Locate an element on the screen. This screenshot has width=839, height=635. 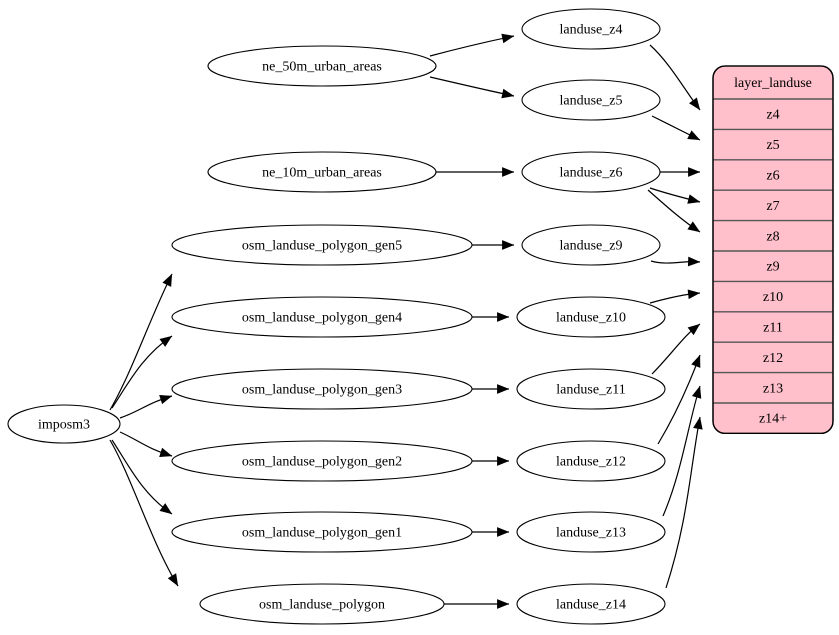
edge-ne_10m_urban_areas-to-landuse_z6 is located at coordinates (475, 172).